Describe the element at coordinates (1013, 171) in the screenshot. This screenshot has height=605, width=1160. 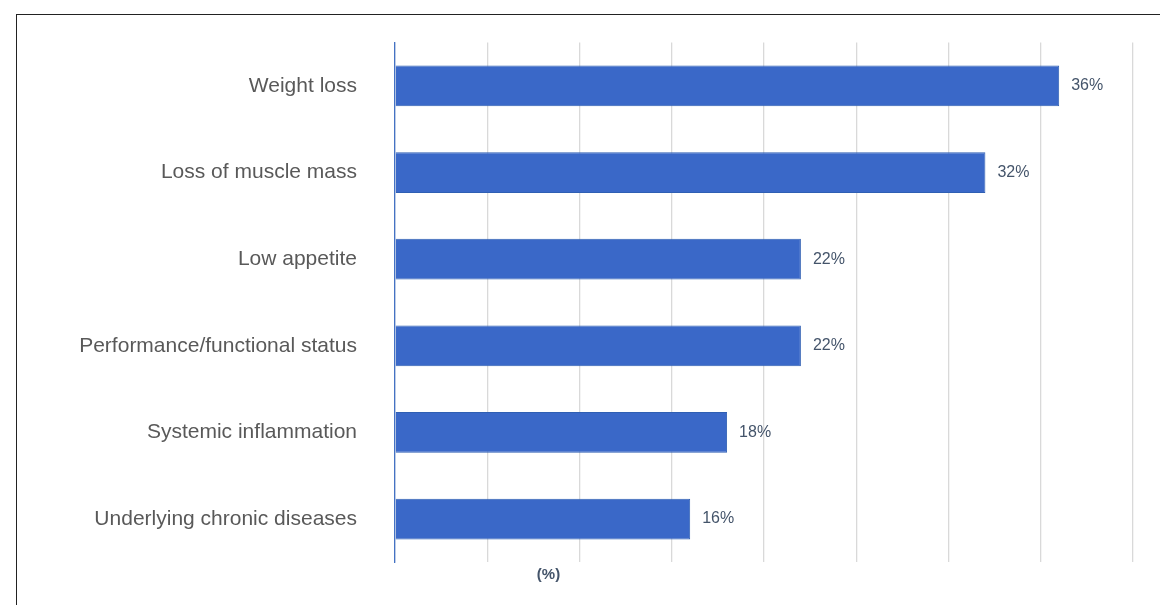
I see `data-label: 32%` at that location.